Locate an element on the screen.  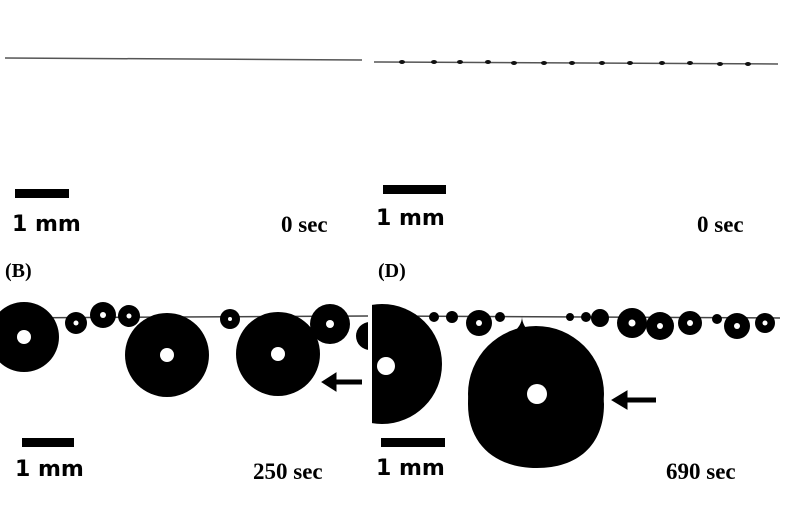
panel-letter-d: (D) is located at coordinates (392, 271).